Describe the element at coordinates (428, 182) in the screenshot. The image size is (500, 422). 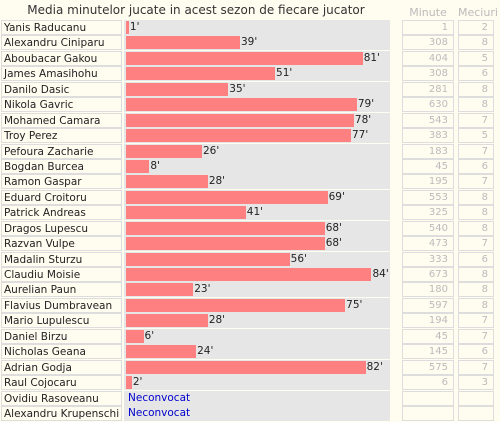
I see `minutes-cell: 195` at that location.